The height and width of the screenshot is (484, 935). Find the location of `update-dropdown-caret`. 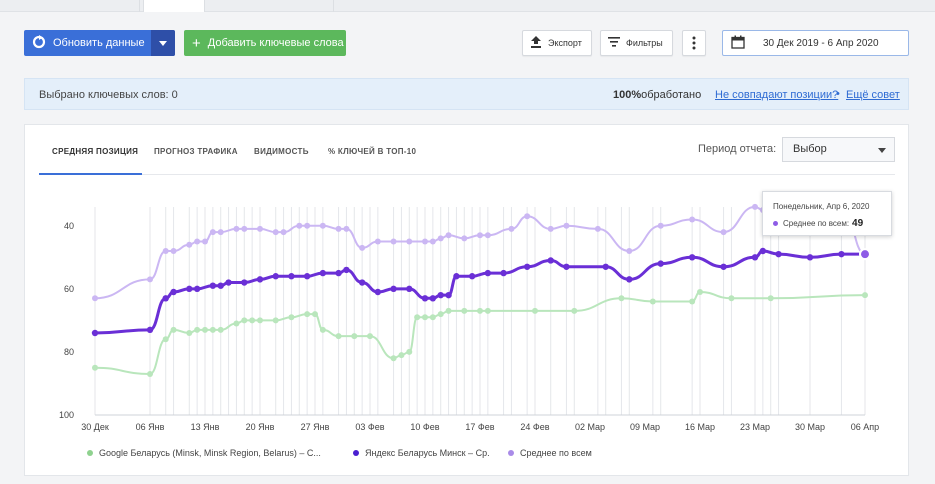

update-dropdown-caret is located at coordinates (163, 43).